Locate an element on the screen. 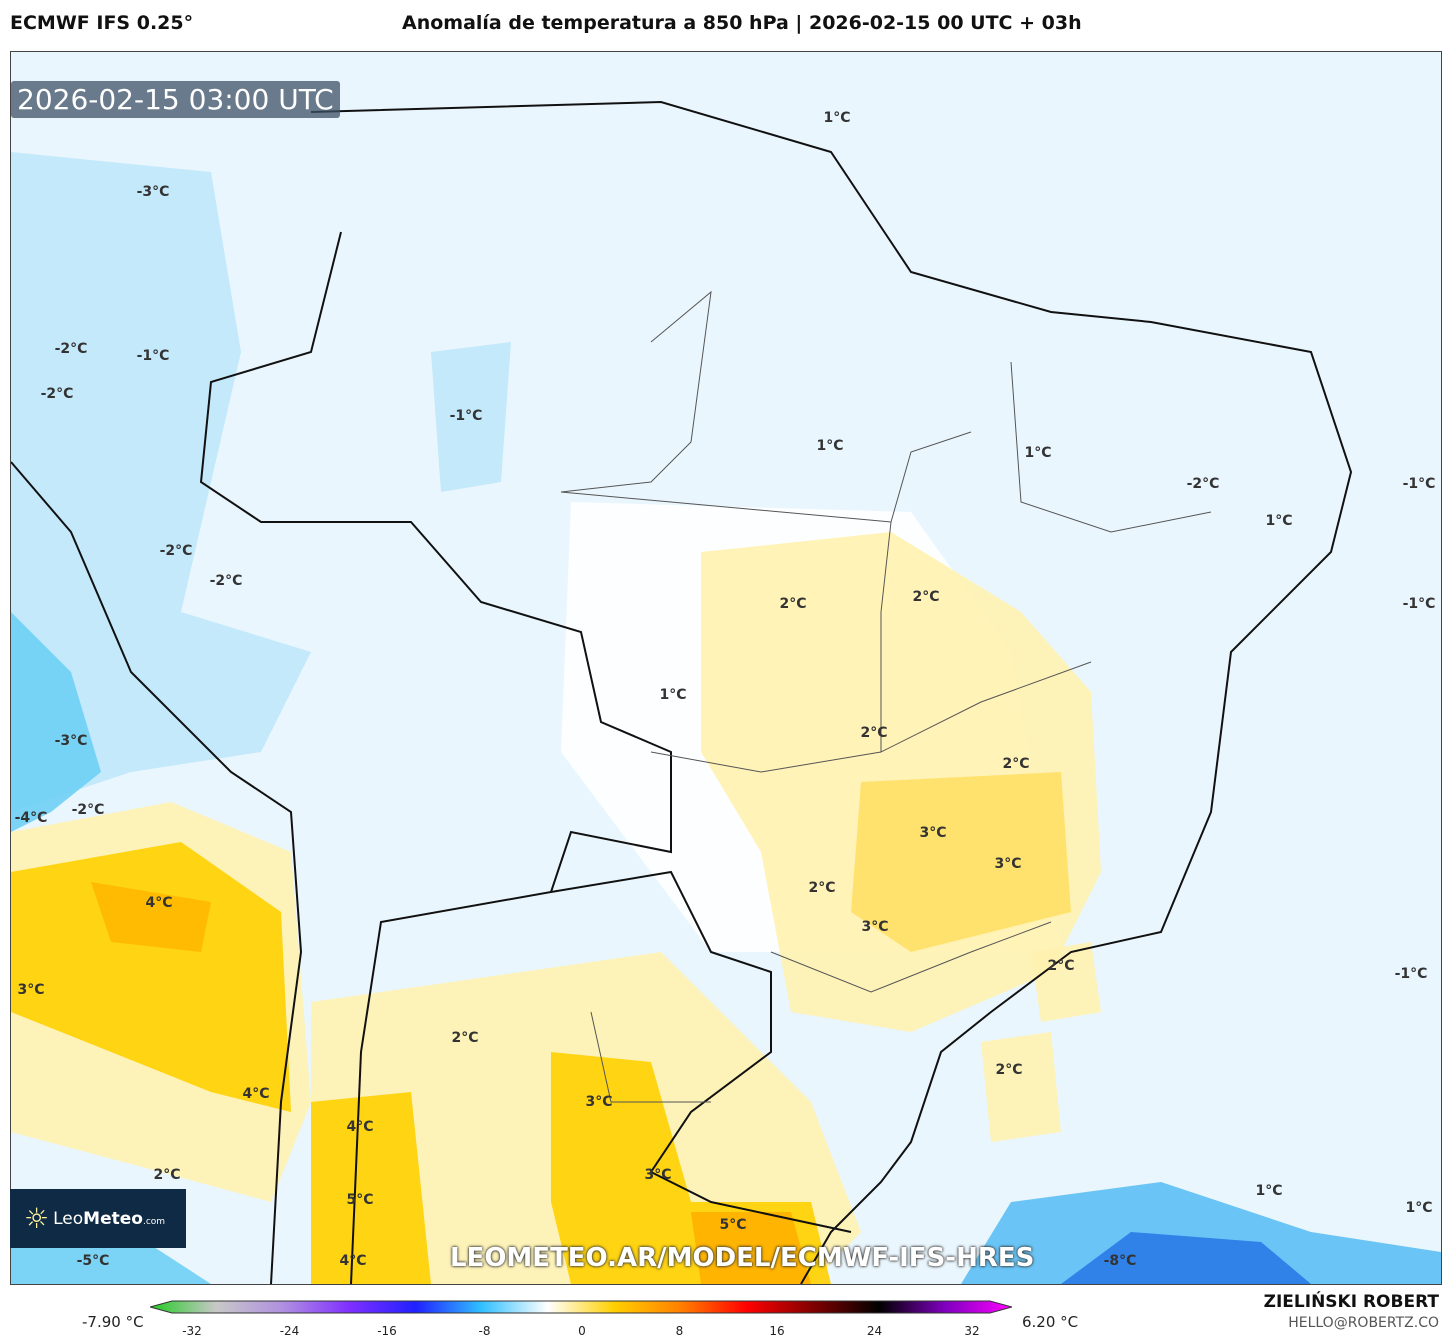 The width and height of the screenshot is (1449, 1339). logo-text: LeoMeteo.com is located at coordinates (109, 1218).